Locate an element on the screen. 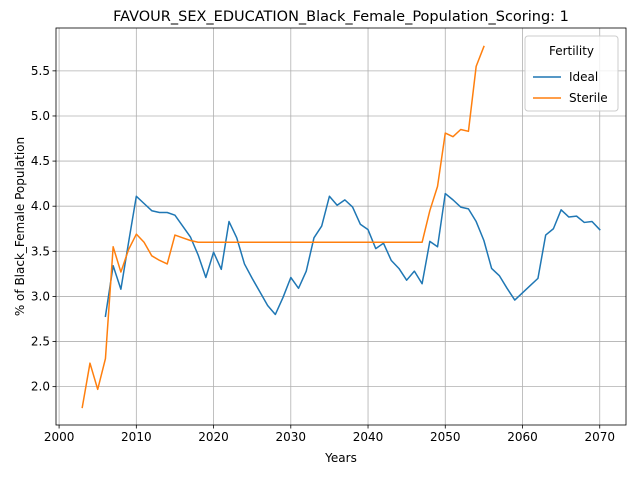 The width and height of the screenshot is (640, 480). legend-box is located at coordinates (571, 73).